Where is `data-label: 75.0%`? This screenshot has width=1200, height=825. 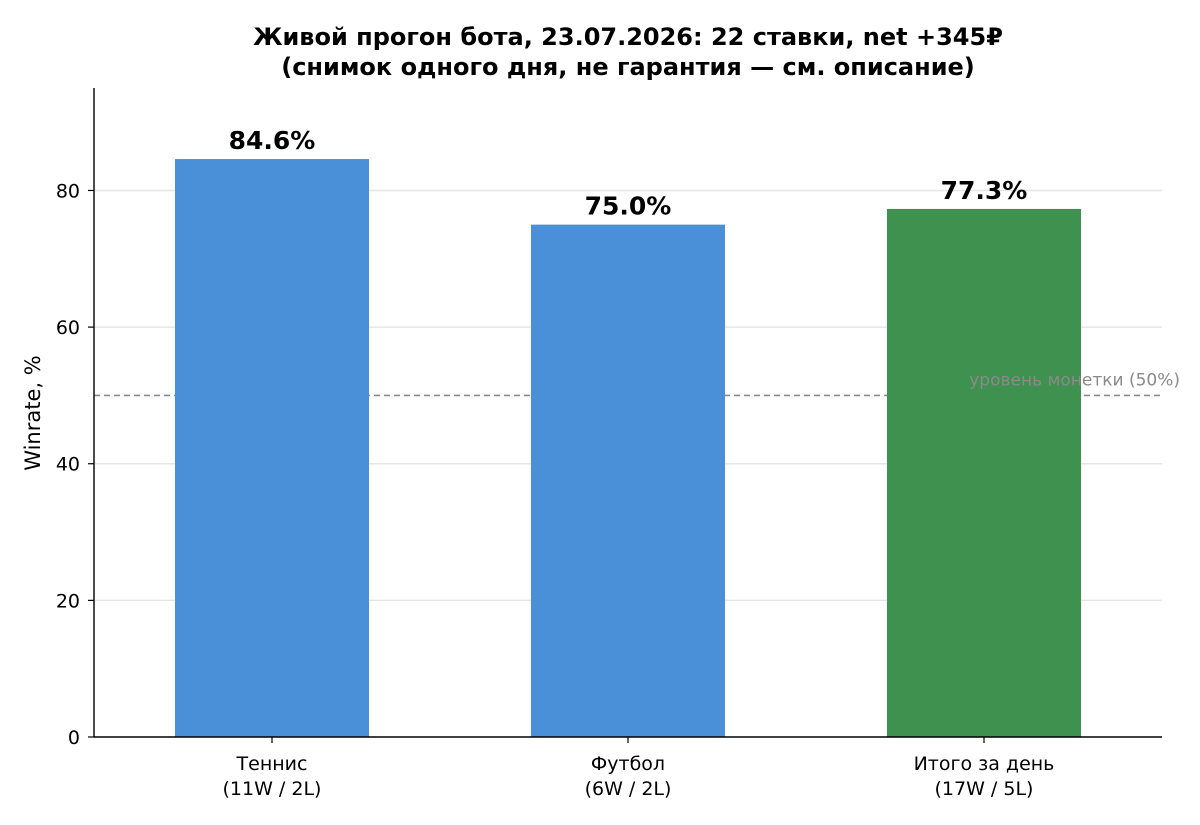 data-label: 75.0% is located at coordinates (628, 206).